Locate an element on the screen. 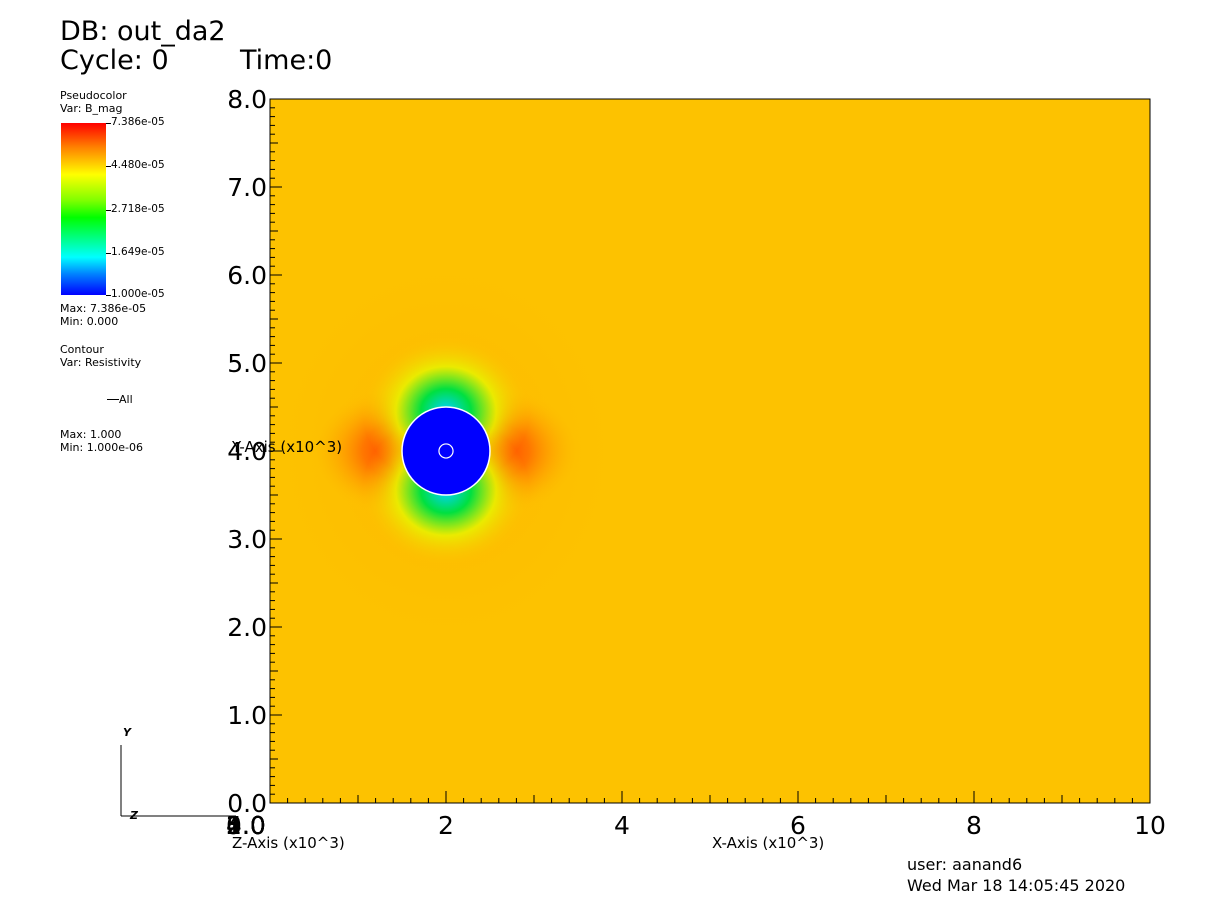 Image resolution: width=1210 pixels, height=907 pixels. y-tick-label: 4.0 is located at coordinates (247, 451).